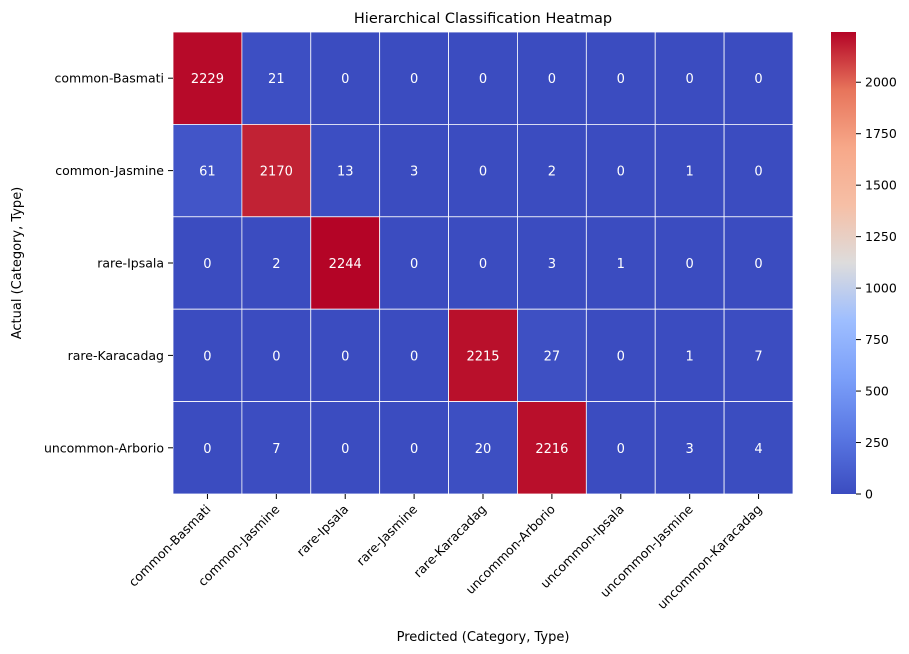  What do you see at coordinates (881, 236) in the screenshot?
I see `colorbar-tick-label: 1250` at bounding box center [881, 236].